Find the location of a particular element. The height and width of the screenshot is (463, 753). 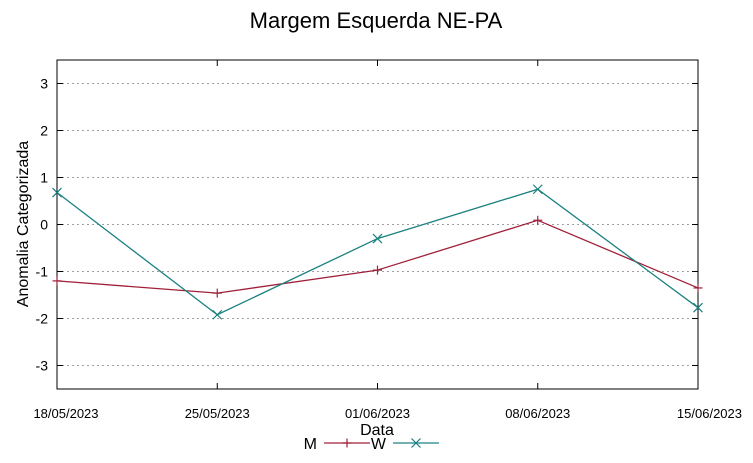

y-tick-label: 0 is located at coordinates (44, 225).